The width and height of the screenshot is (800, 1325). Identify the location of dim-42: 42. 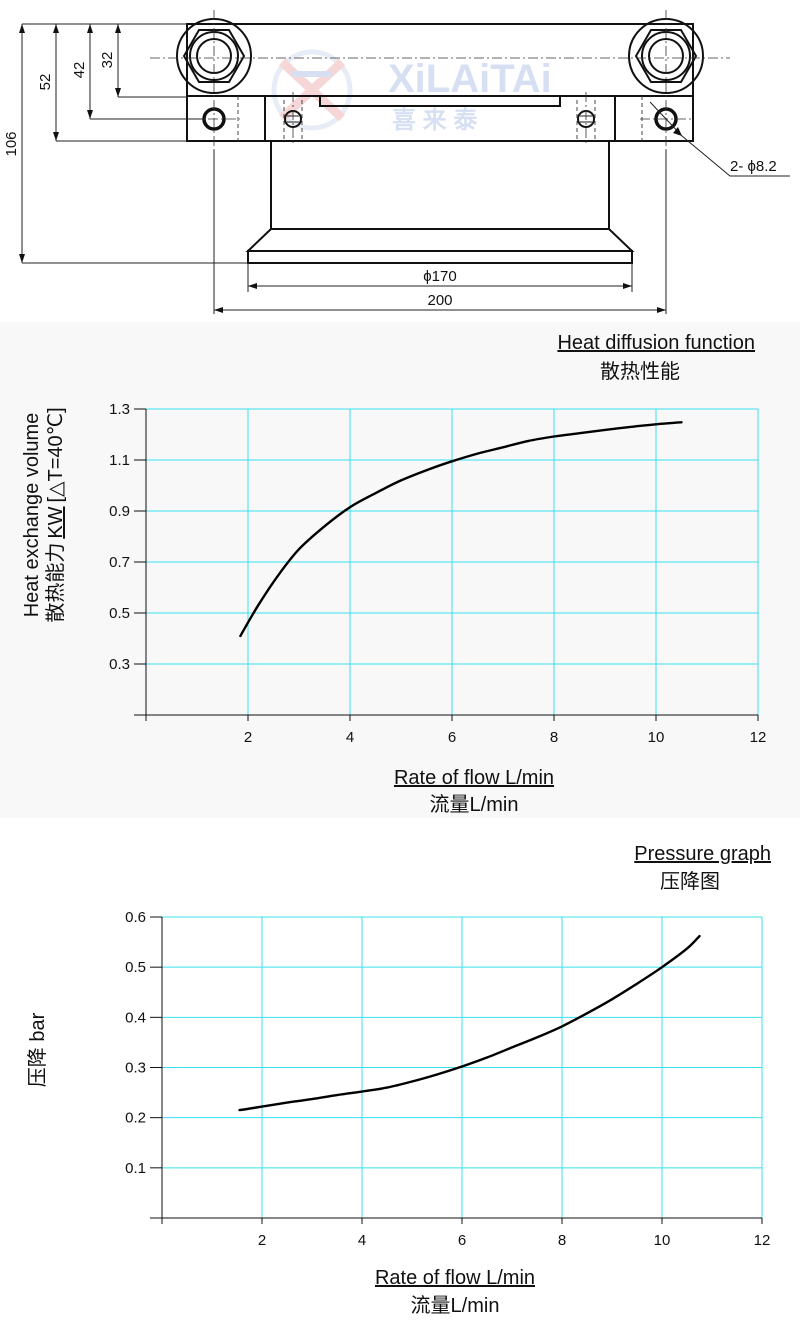
(79, 70).